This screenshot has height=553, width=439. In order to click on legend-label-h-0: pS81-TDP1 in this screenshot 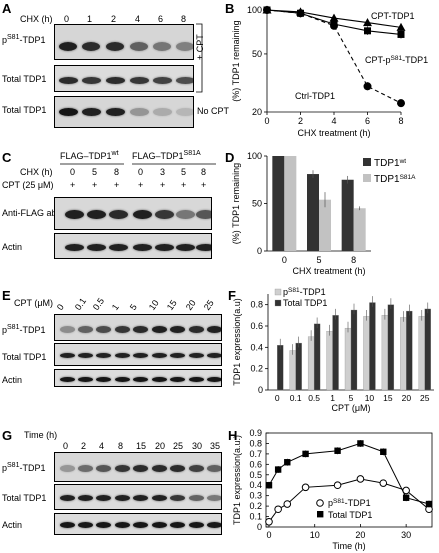, I will do `click(349, 503)`.